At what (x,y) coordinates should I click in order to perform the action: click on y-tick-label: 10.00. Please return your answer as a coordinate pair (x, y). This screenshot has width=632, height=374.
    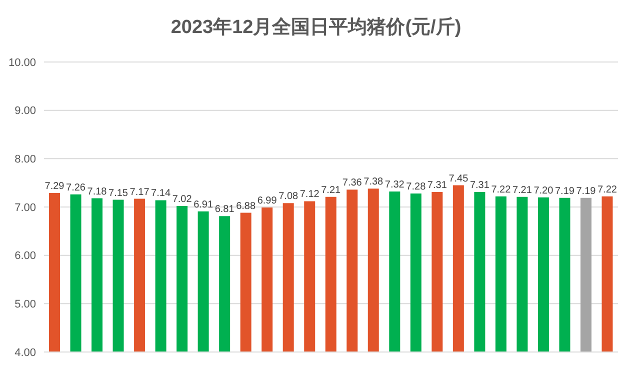
    Looking at the image, I should click on (22, 62).